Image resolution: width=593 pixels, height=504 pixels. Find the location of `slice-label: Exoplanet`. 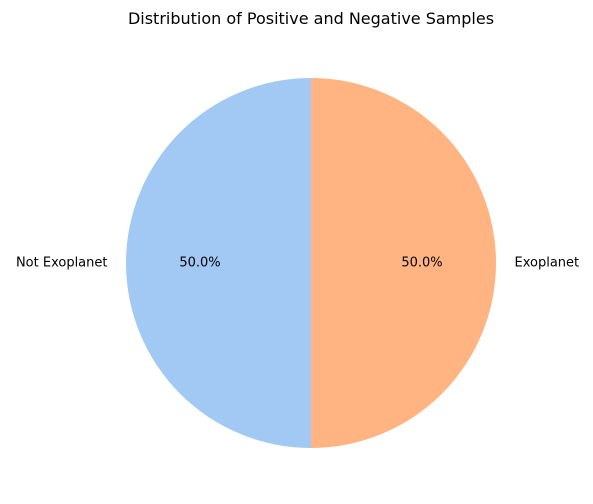

slice-label: Exoplanet is located at coordinates (547, 263).